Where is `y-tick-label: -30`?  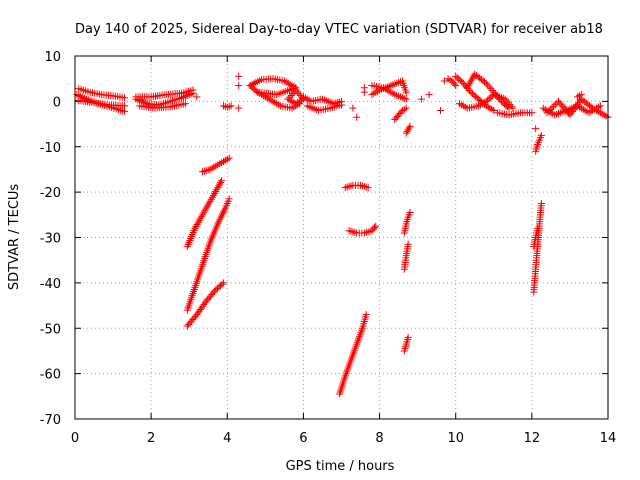 y-tick-label: -30 is located at coordinates (50, 239).